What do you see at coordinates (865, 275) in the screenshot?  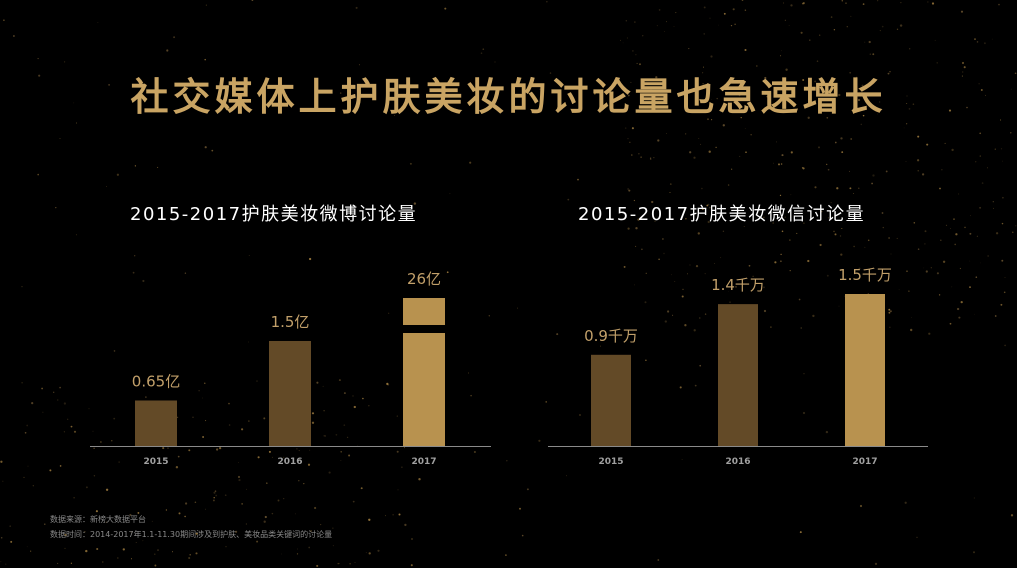 I see `data-label-2017: 1.5千万` at bounding box center [865, 275].